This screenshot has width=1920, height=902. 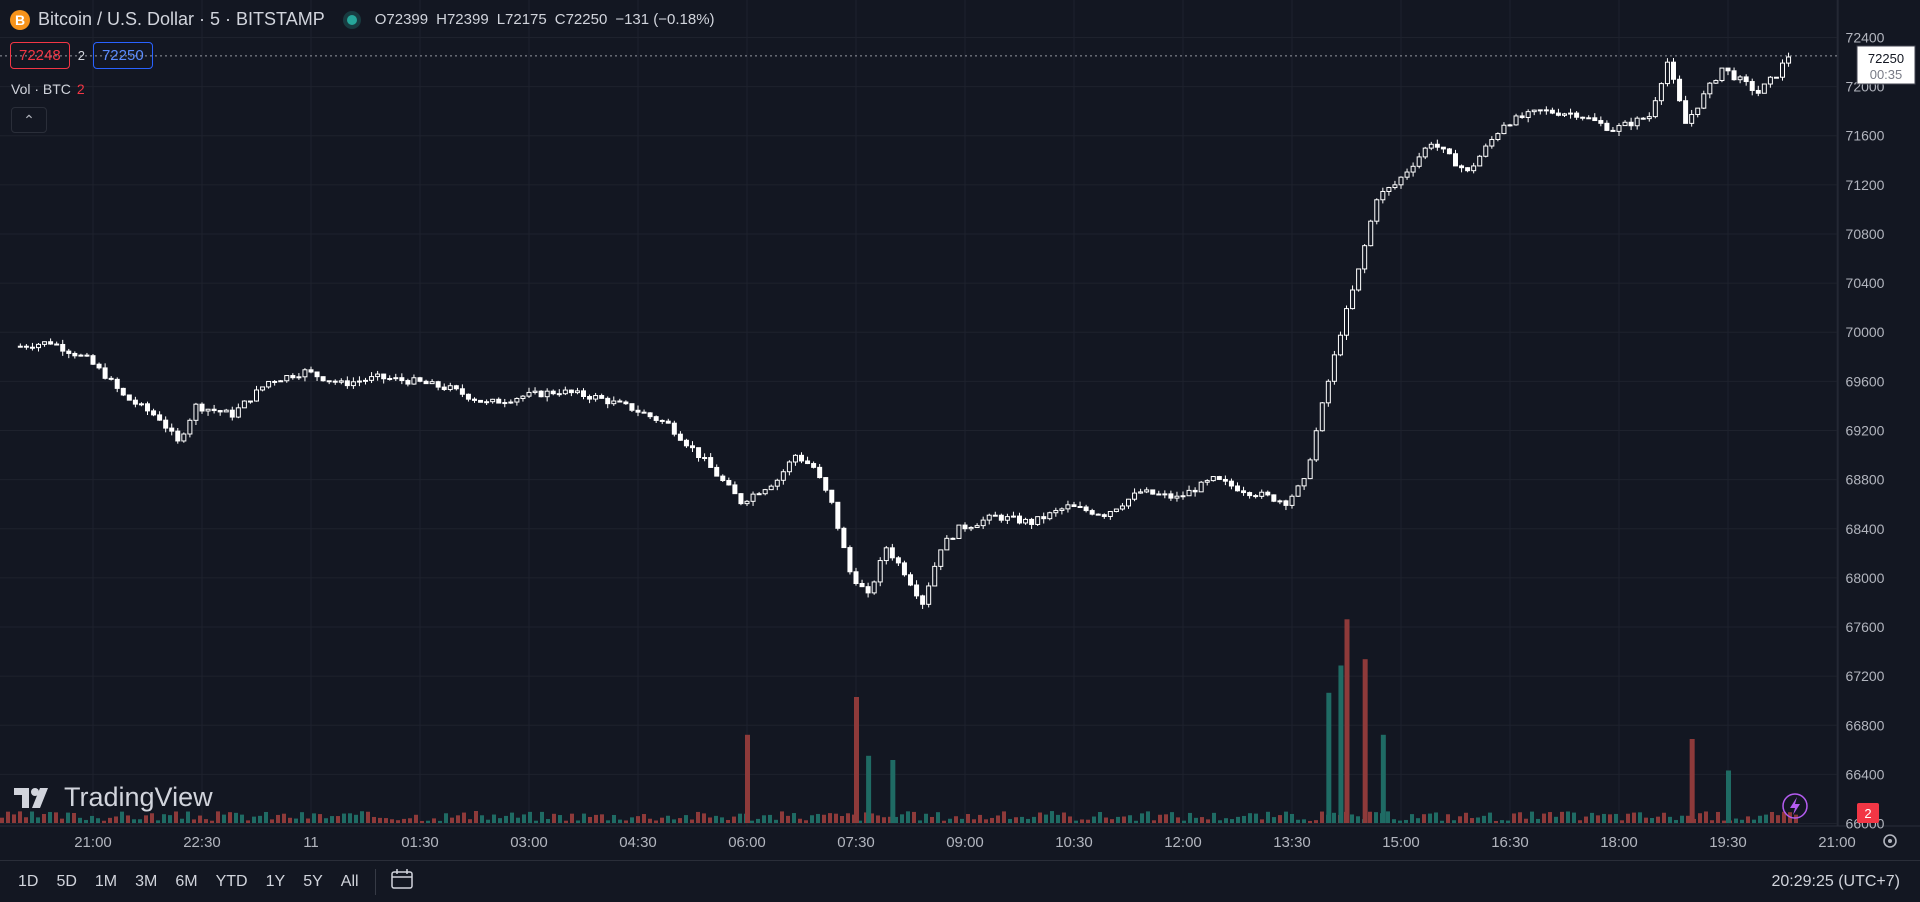 What do you see at coordinates (146, 881) in the screenshot?
I see `range-3m: 3M` at bounding box center [146, 881].